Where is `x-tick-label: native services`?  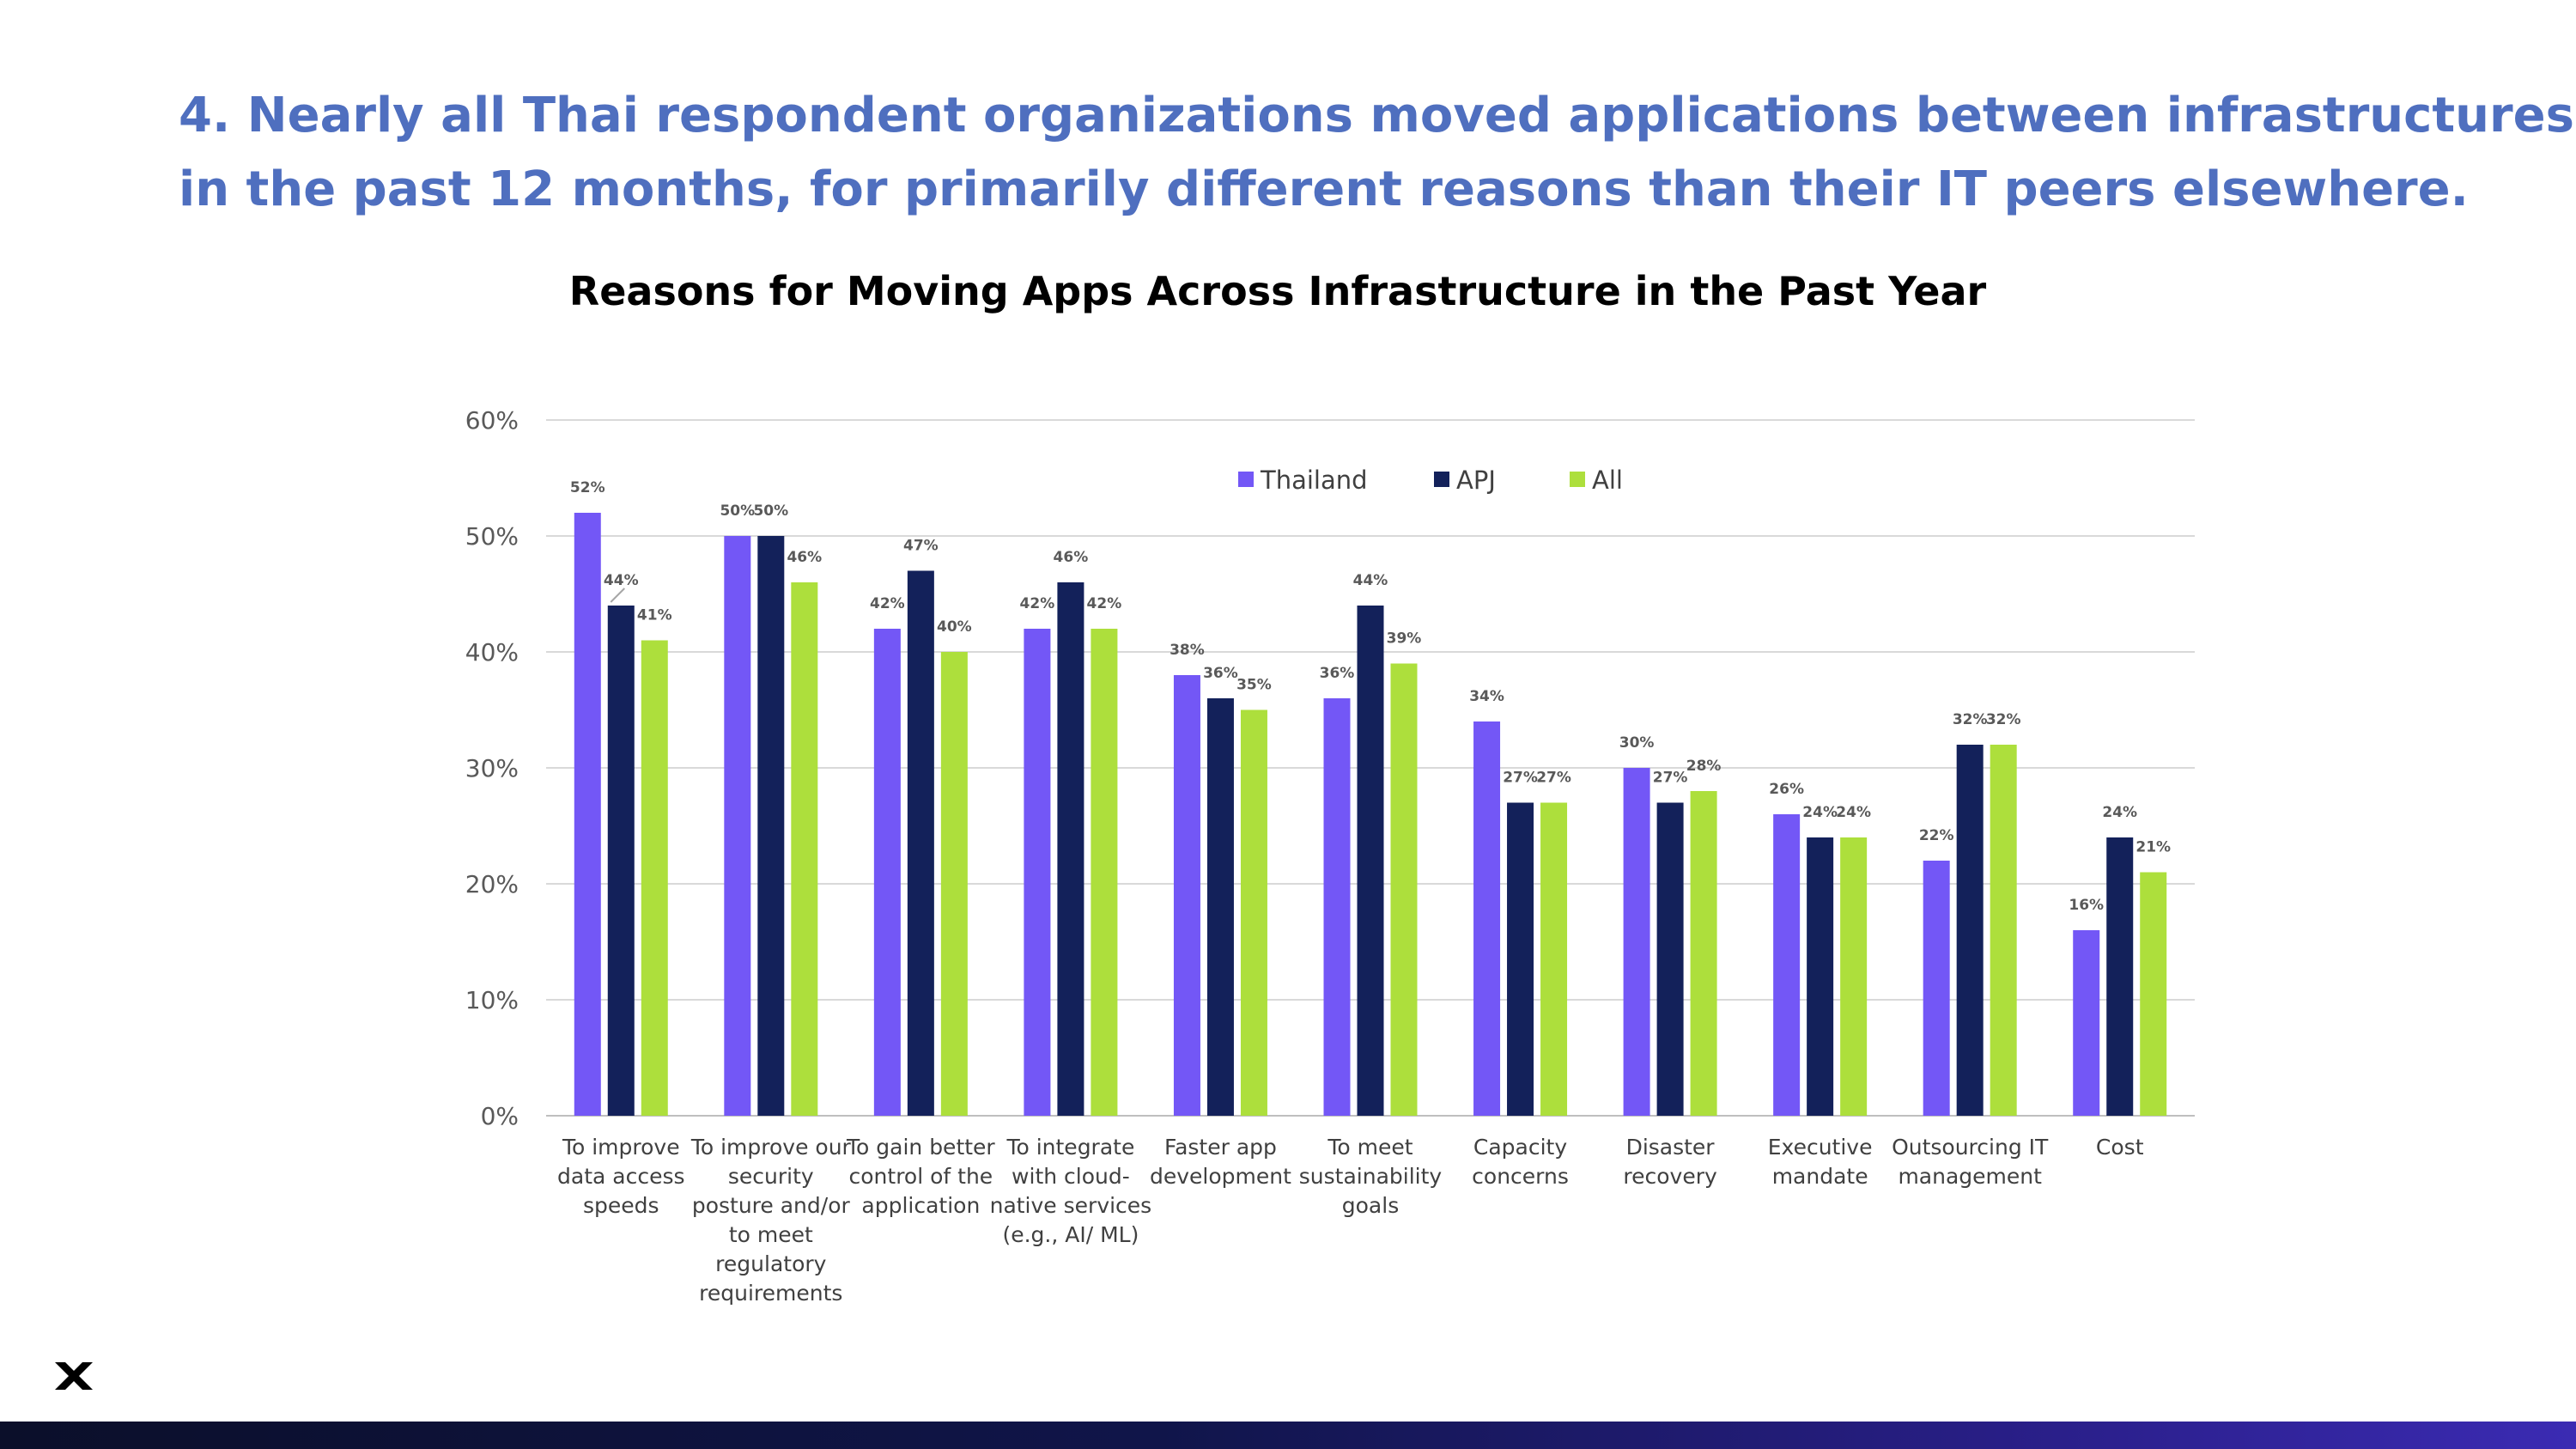 x-tick-label: native services is located at coordinates (1071, 1205).